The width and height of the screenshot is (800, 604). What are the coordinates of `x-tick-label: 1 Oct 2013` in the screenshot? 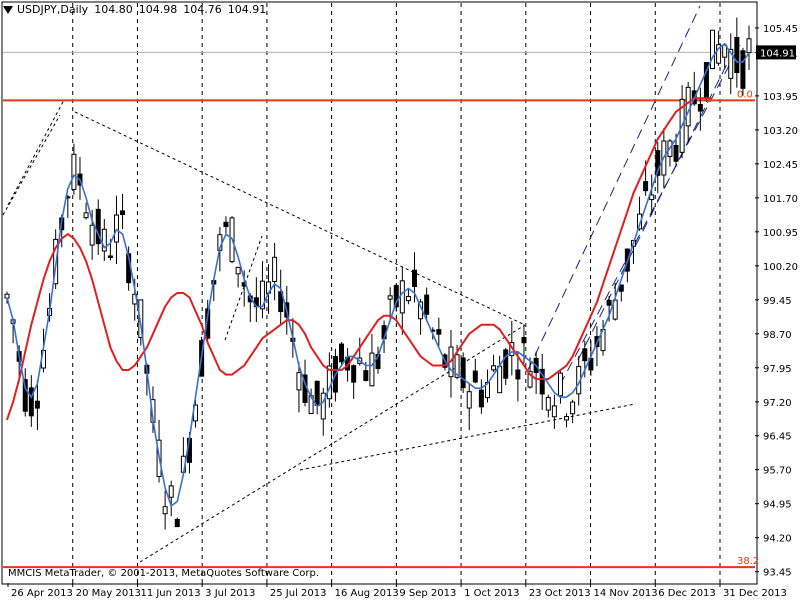 It's located at (491, 593).